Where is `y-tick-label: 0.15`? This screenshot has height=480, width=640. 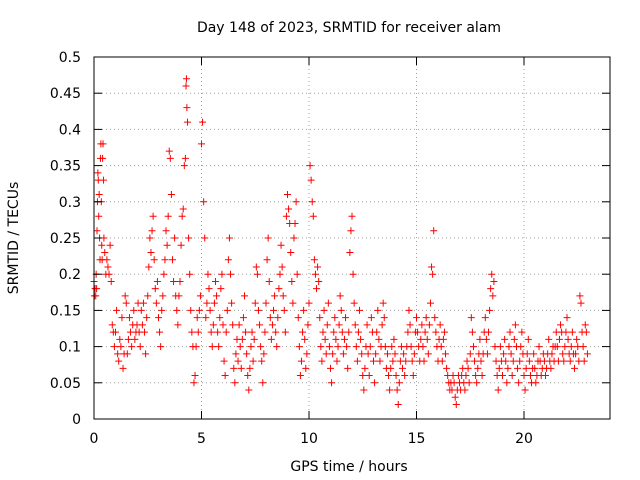
y-tick-label: 0.15 is located at coordinates (65, 311).